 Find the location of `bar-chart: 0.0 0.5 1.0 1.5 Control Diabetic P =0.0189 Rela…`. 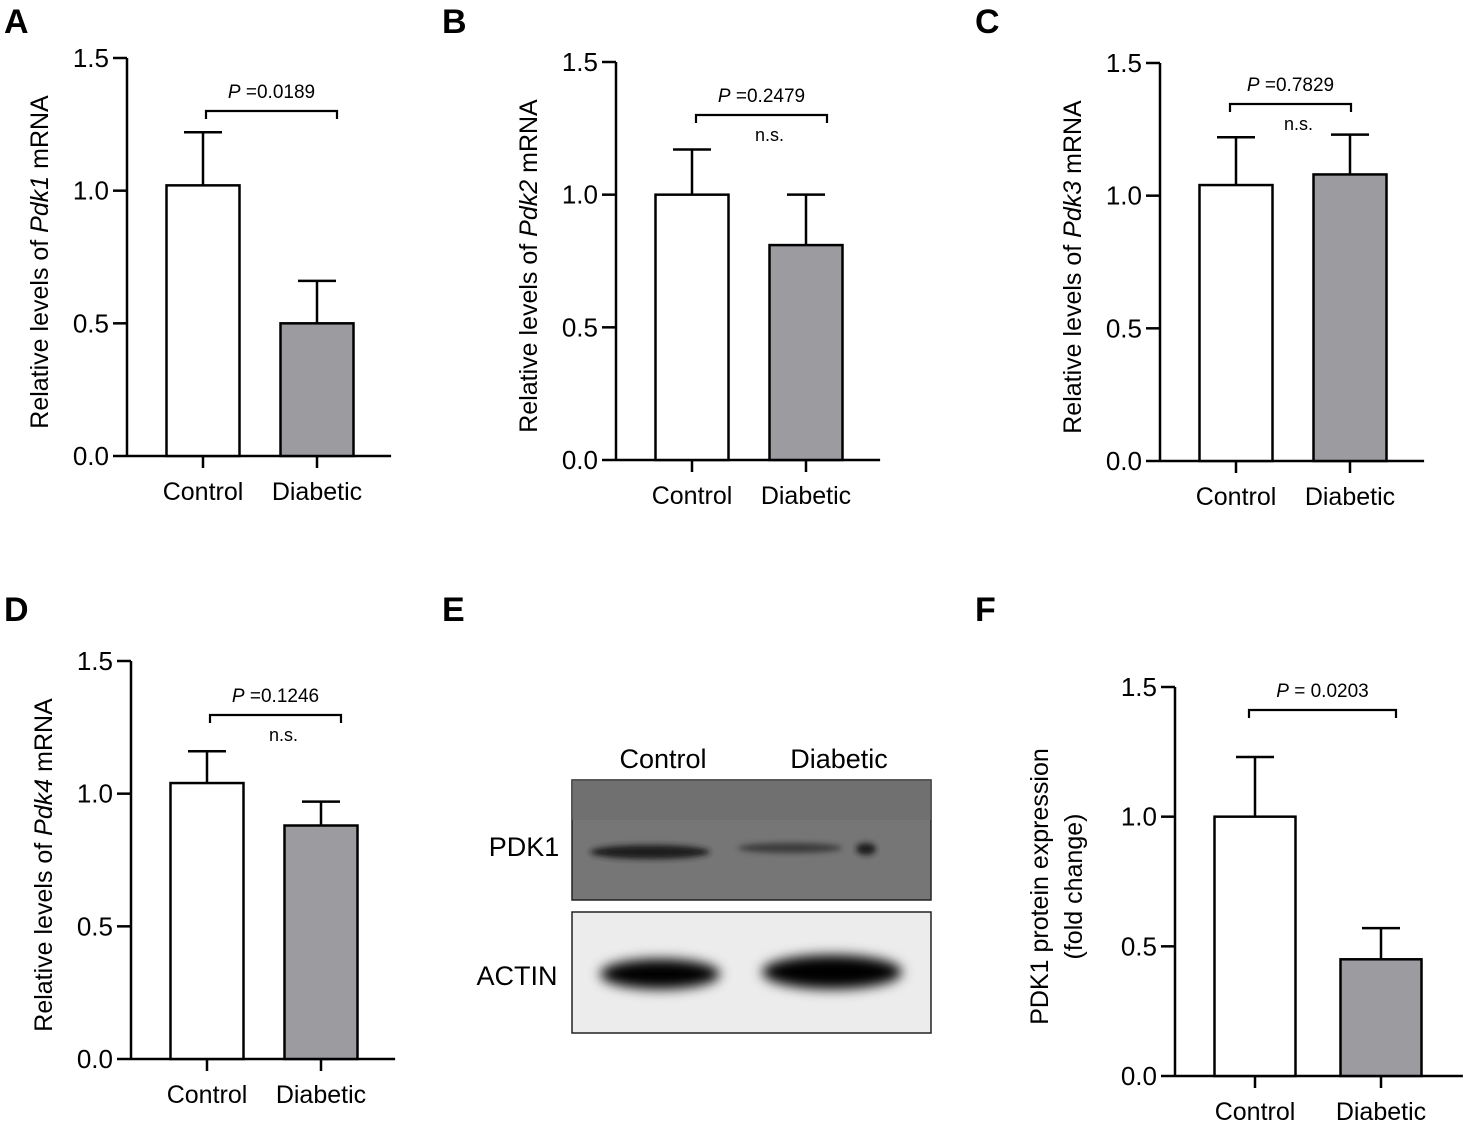

bar-chart: 0.0 0.5 1.0 1.5 Control Diabetic P =0.0189 Rela… is located at coordinates (209, 274).